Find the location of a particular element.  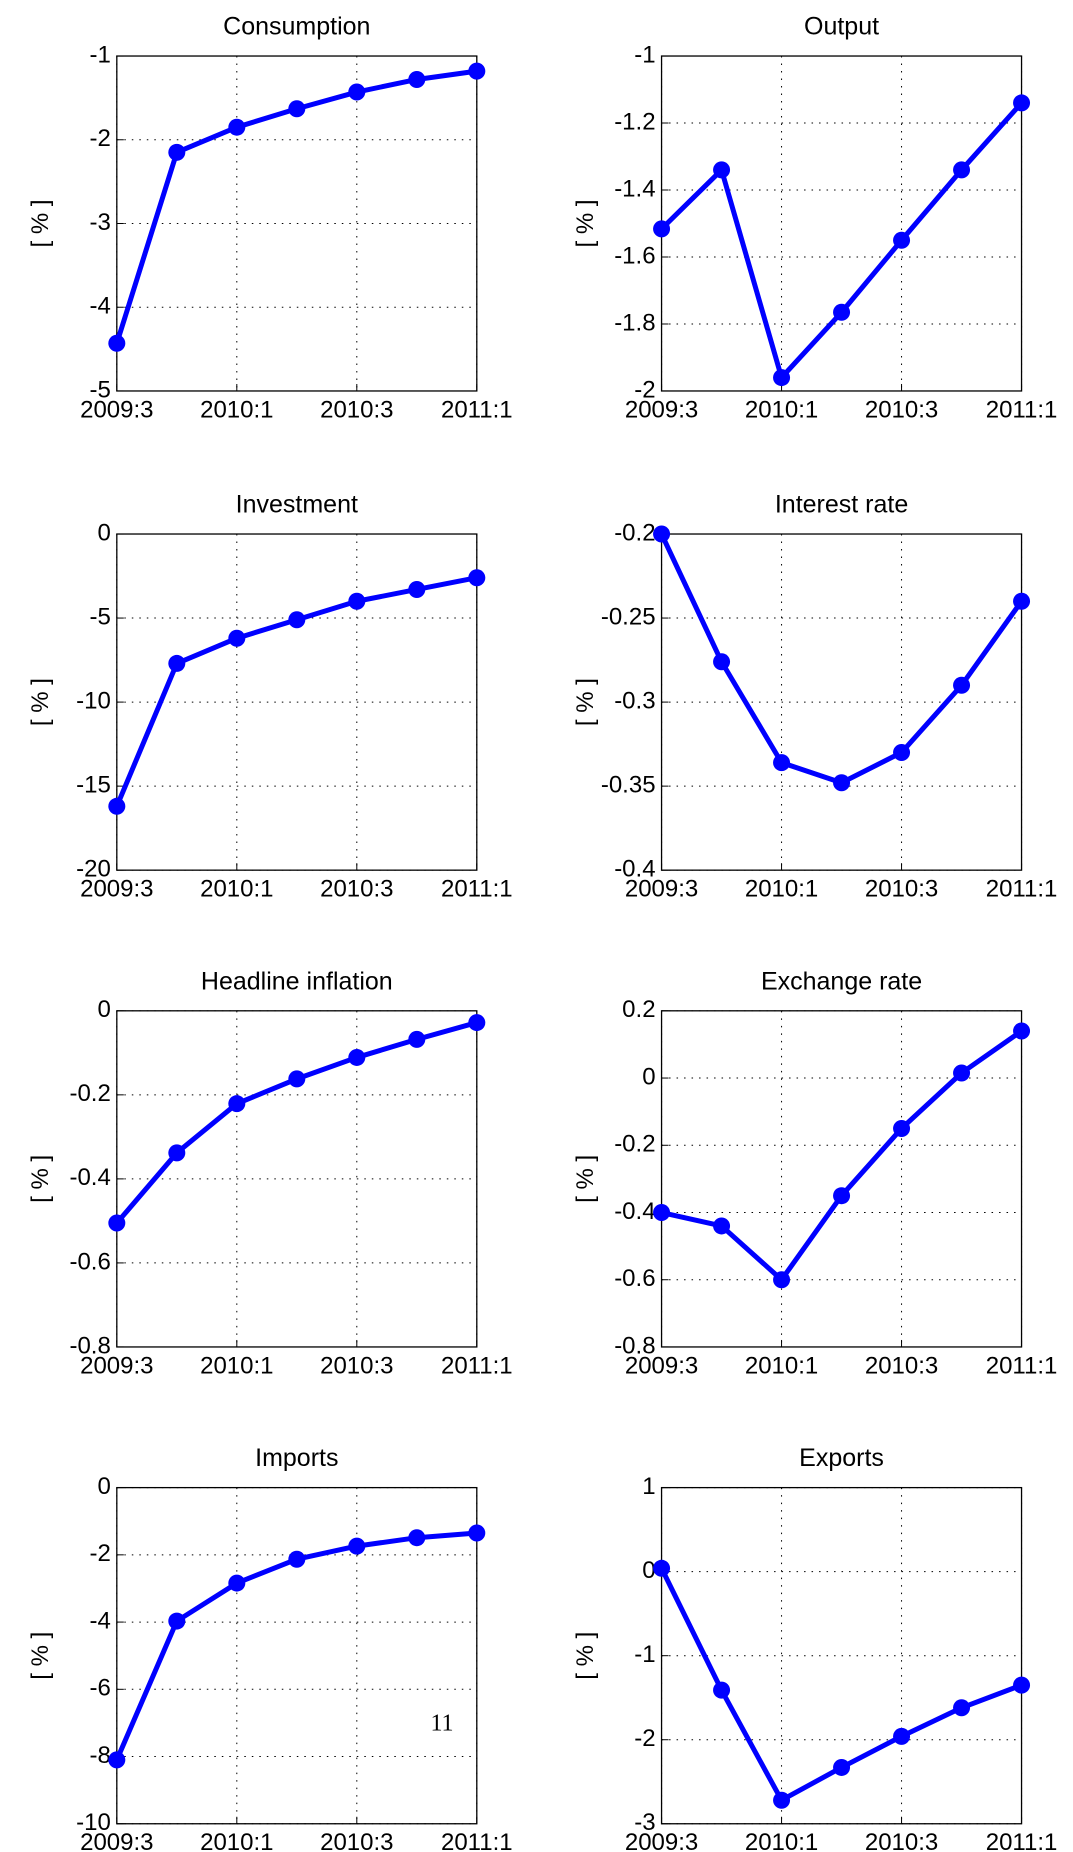

chart-title: Imports is located at coordinates (296, 1458).